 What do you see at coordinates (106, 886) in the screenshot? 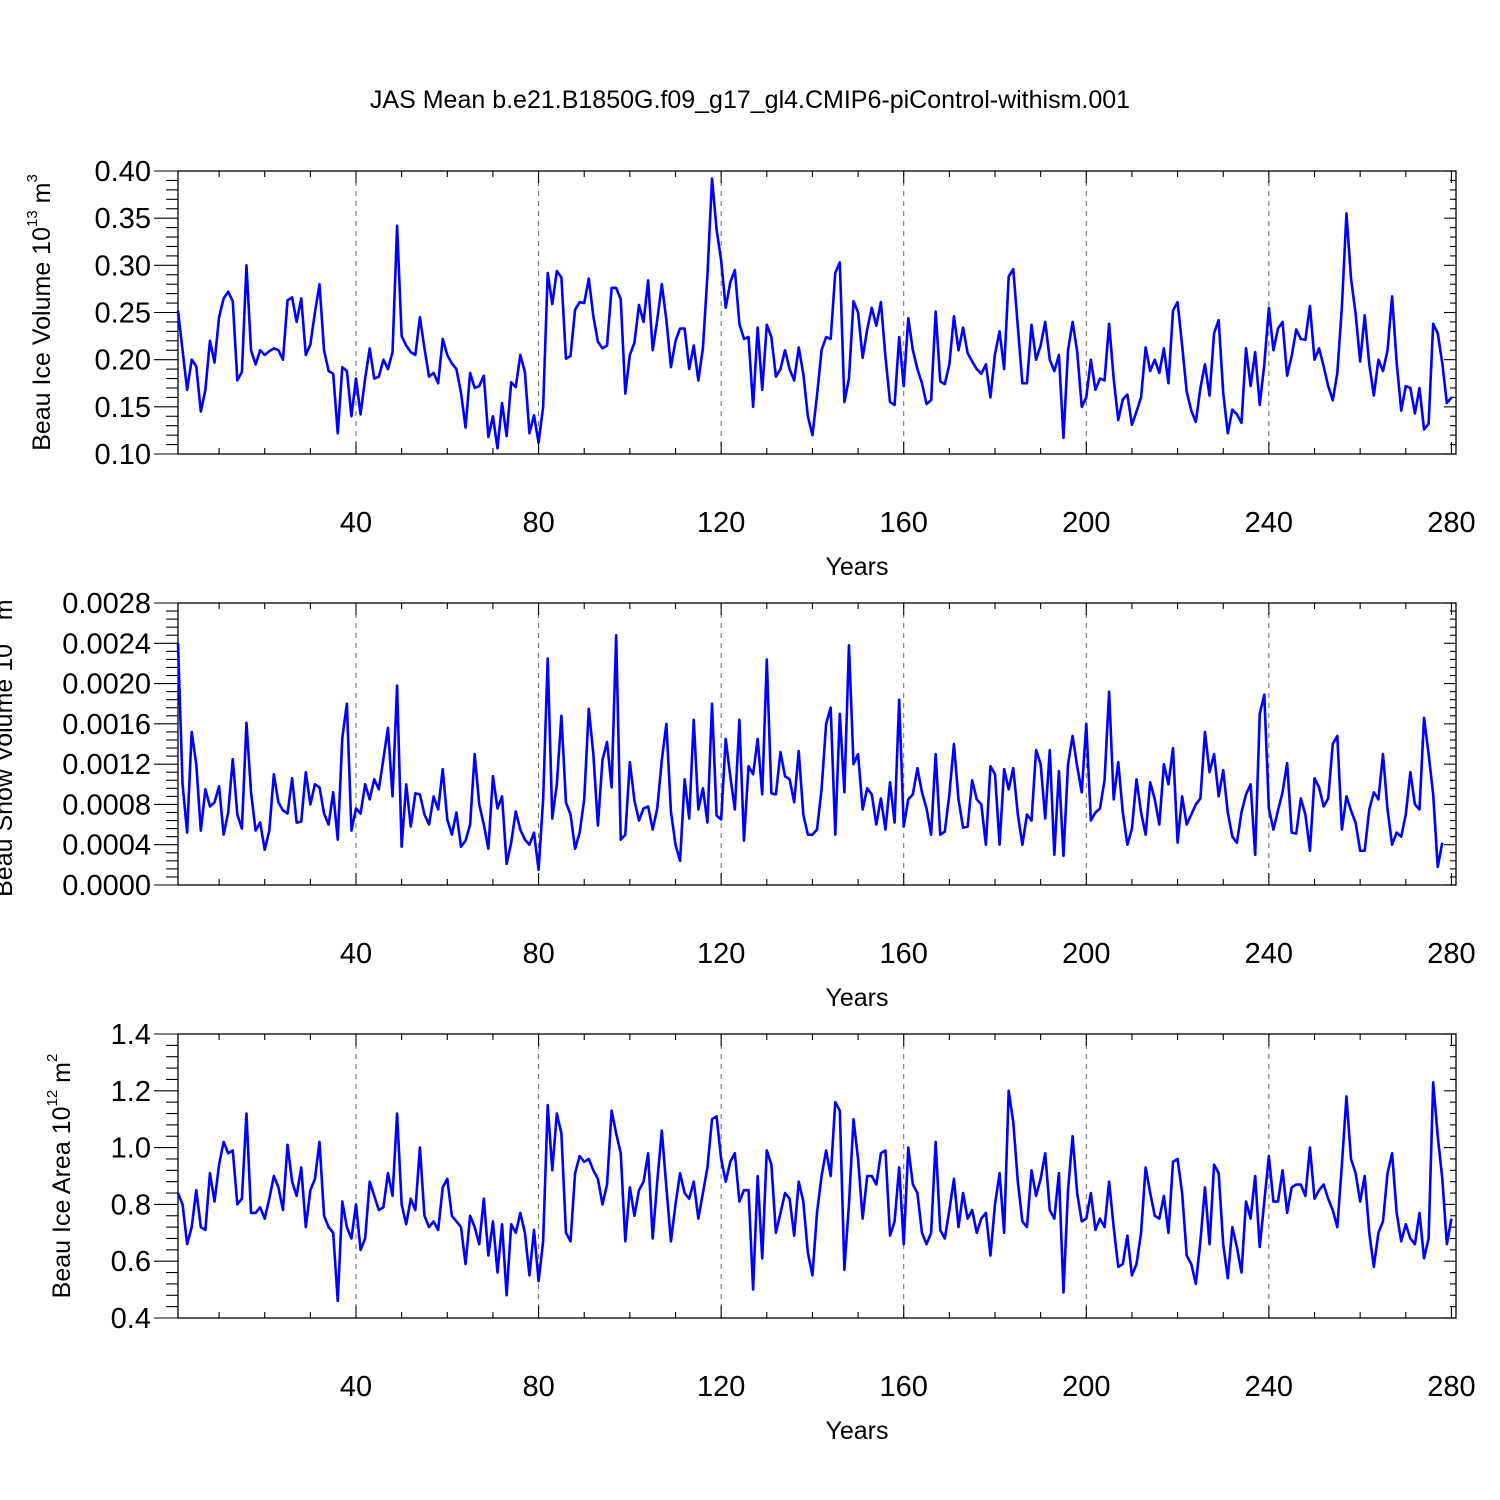
I see `y-tick-label: 0.0000` at bounding box center [106, 886].